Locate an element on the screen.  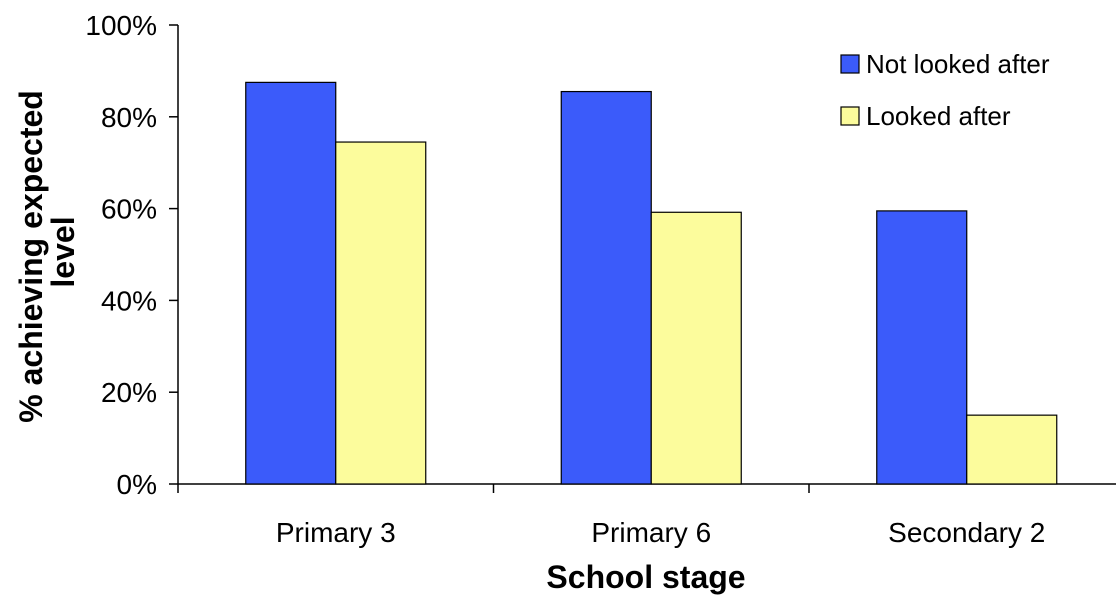
y-tick-label: 80% is located at coordinates (129, 117).